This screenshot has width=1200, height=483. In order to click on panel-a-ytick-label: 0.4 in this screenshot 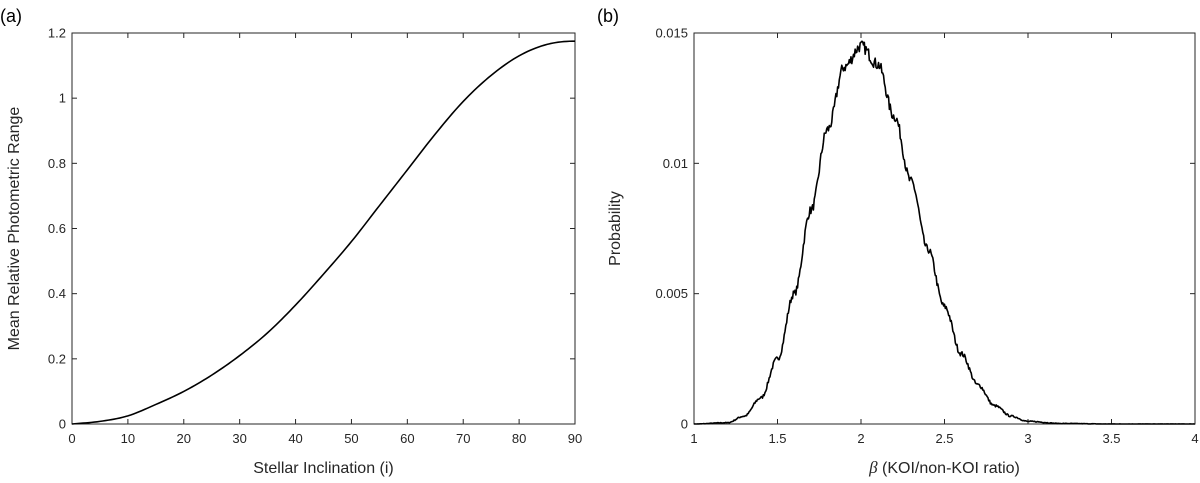, I will do `click(57, 293)`.